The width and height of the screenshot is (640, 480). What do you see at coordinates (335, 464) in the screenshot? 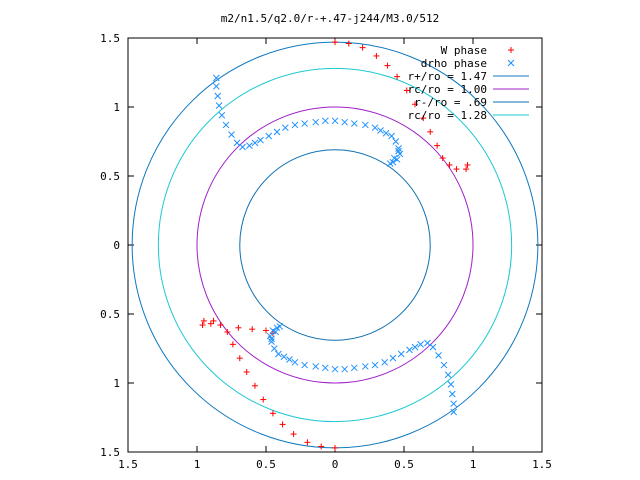
I see `x-tick-label: 0` at bounding box center [335, 464].